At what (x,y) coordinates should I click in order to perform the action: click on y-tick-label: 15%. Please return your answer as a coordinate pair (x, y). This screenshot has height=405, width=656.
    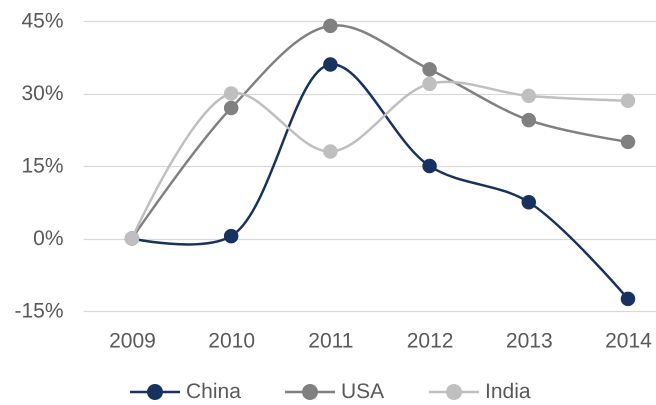
    Looking at the image, I should click on (42, 166).